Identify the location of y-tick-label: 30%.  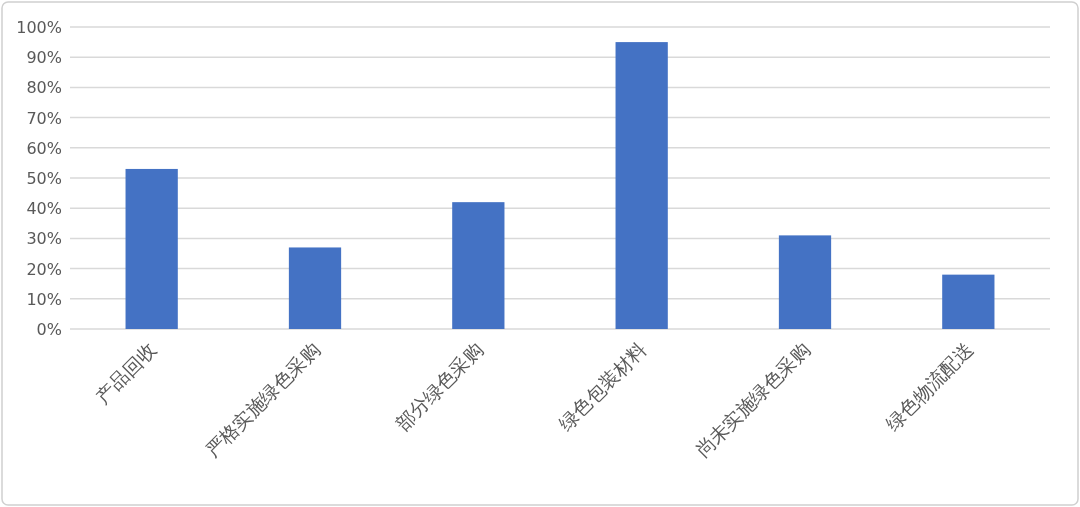
(44, 239).